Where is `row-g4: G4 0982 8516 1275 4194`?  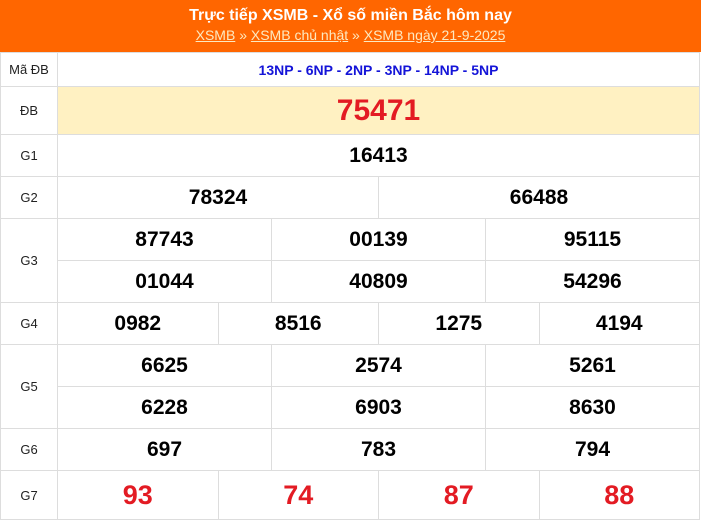 row-g4: G4 0982 8516 1275 4194 is located at coordinates (350, 323).